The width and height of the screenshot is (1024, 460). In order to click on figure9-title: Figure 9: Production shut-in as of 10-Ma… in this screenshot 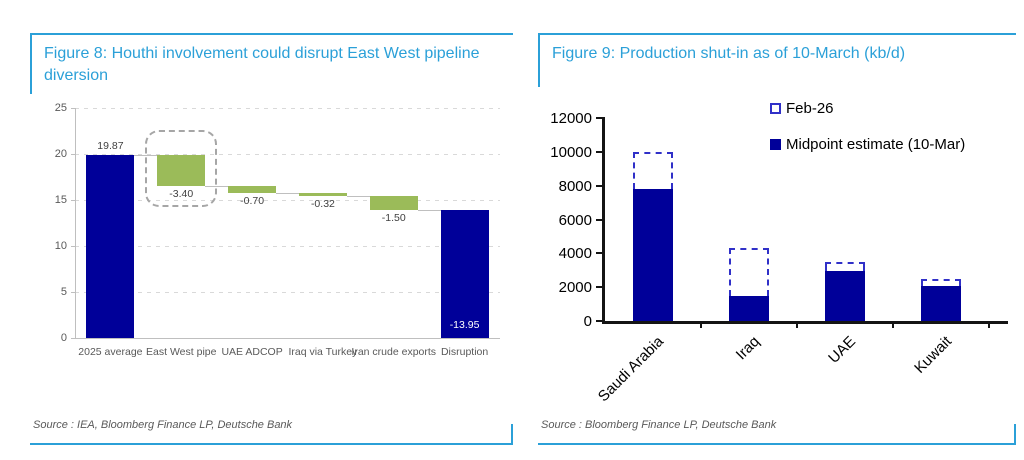, I will do `click(729, 53)`.